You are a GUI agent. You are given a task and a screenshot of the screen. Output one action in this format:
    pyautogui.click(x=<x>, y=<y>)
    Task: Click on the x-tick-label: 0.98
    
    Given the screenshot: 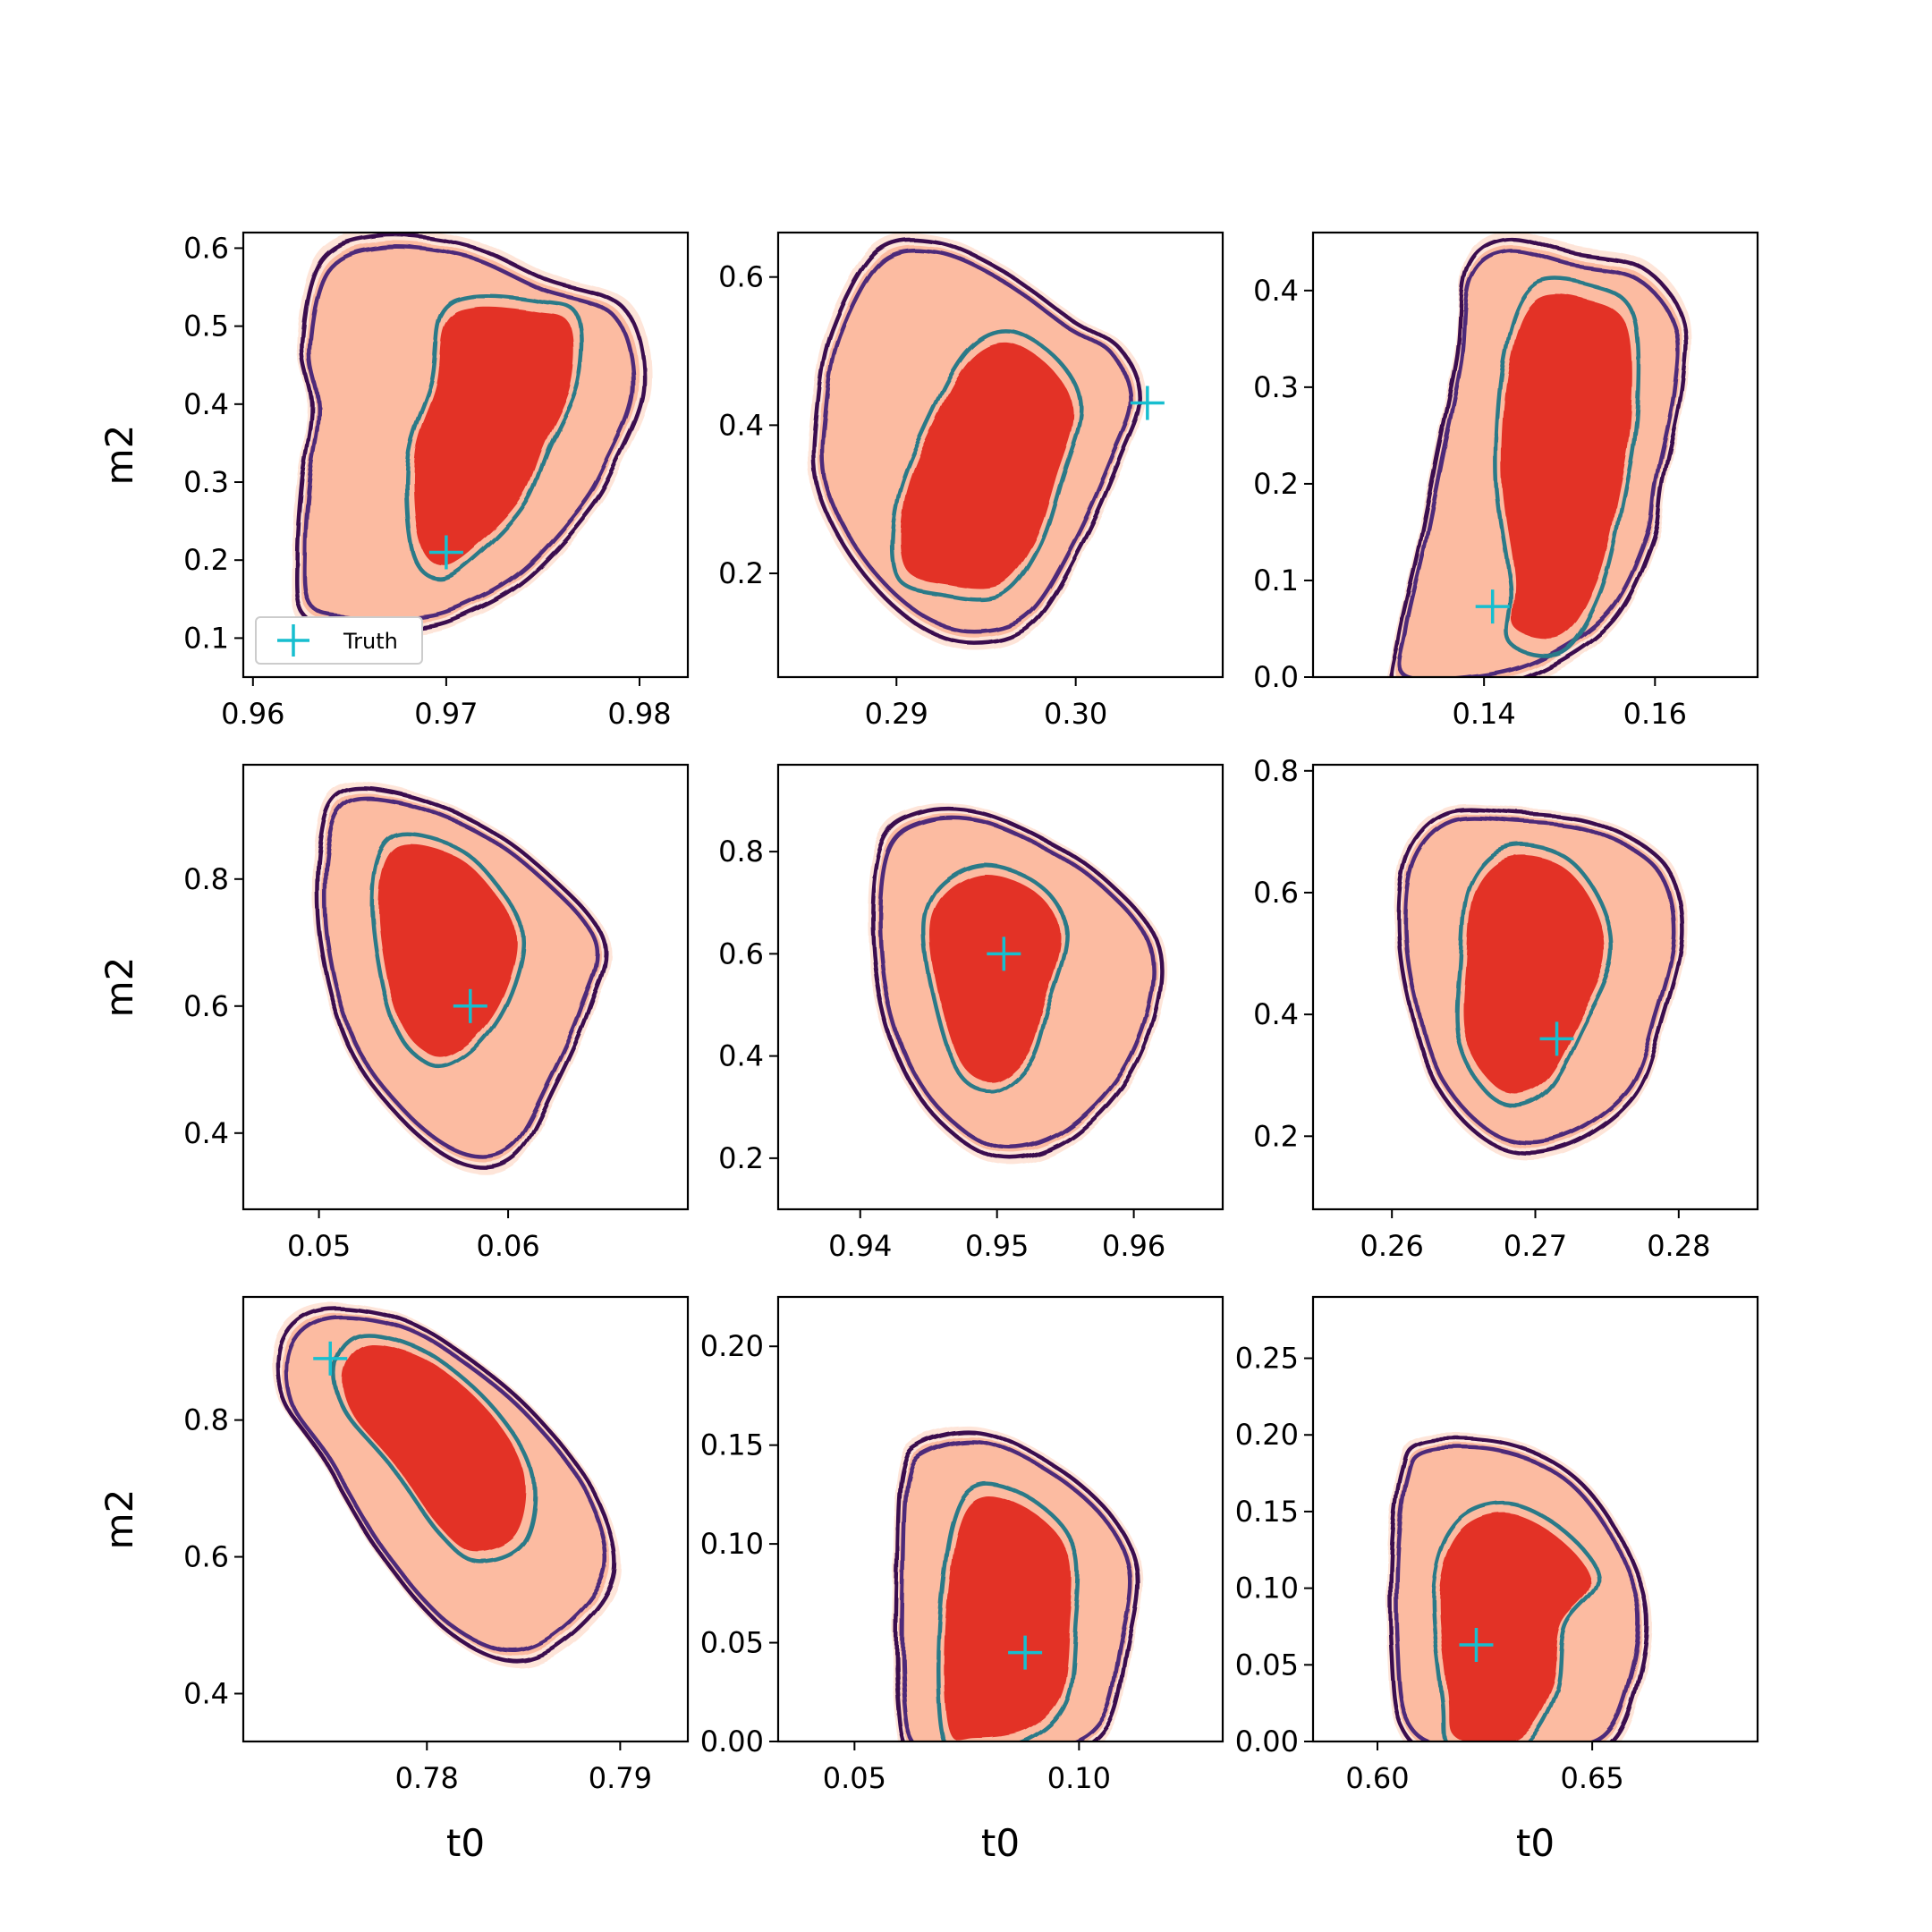 What is the action you would take?
    pyautogui.click(x=639, y=714)
    